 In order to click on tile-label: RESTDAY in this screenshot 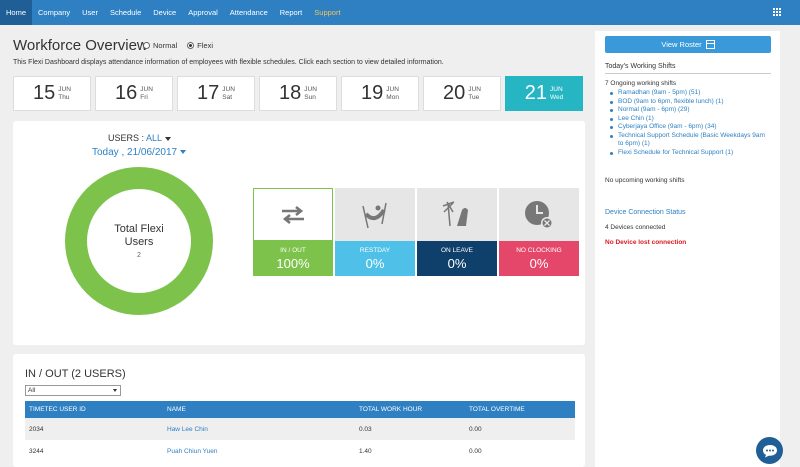, I will do `click(375, 250)`.